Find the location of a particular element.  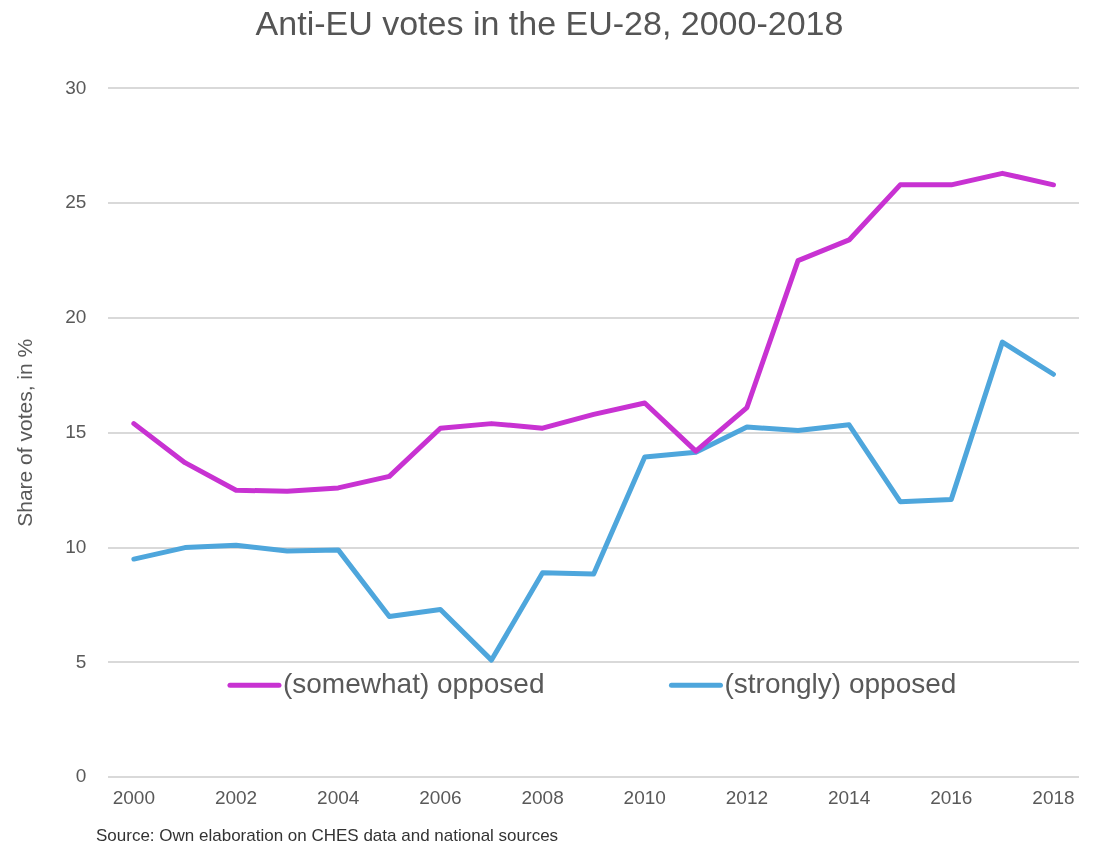

x-tick-label: 2006 is located at coordinates (440, 797).